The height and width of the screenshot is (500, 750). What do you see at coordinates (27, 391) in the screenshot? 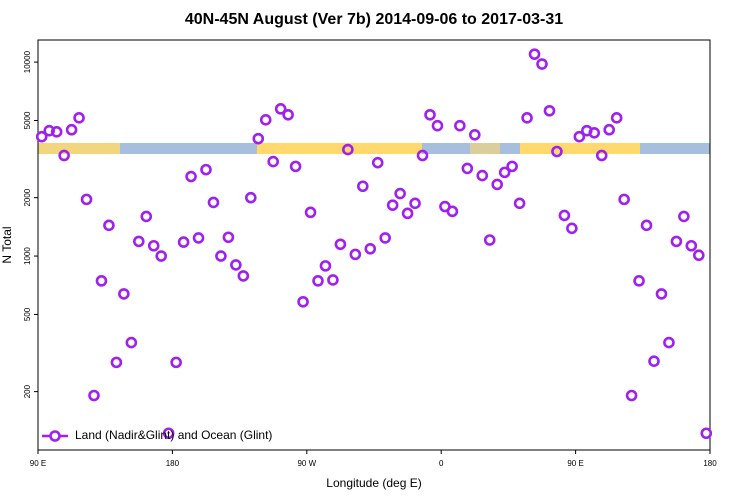
I see `y-tick-label: 200` at bounding box center [27, 391].